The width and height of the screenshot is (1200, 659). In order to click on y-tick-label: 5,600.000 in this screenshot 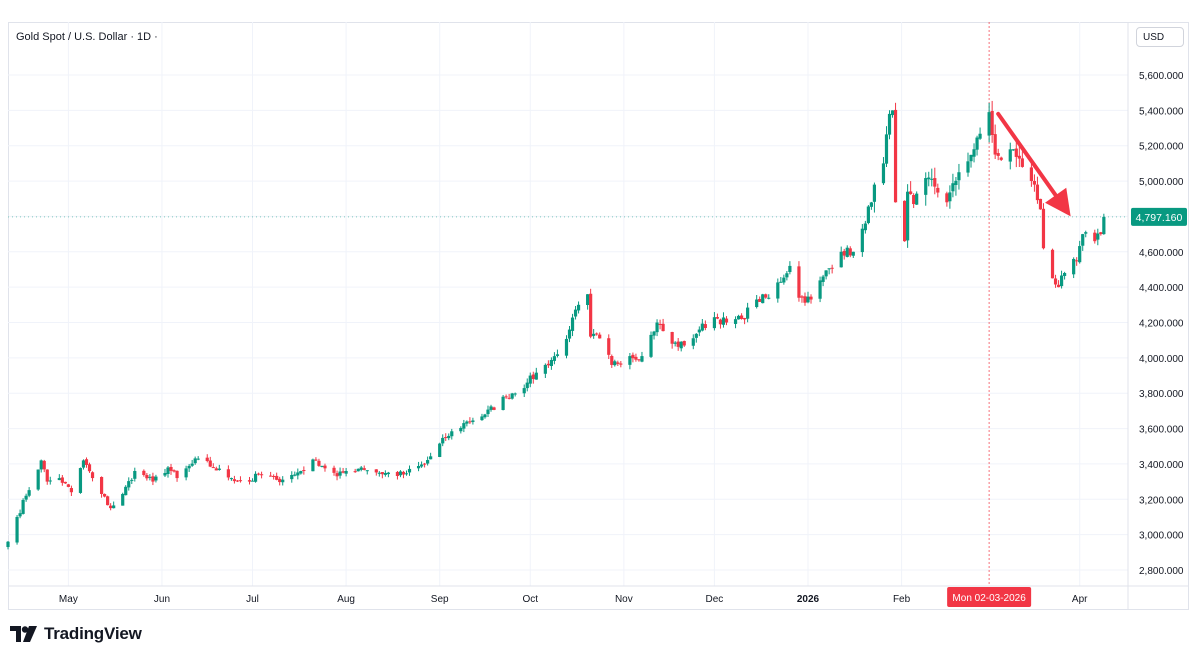, I will do `click(1161, 76)`.